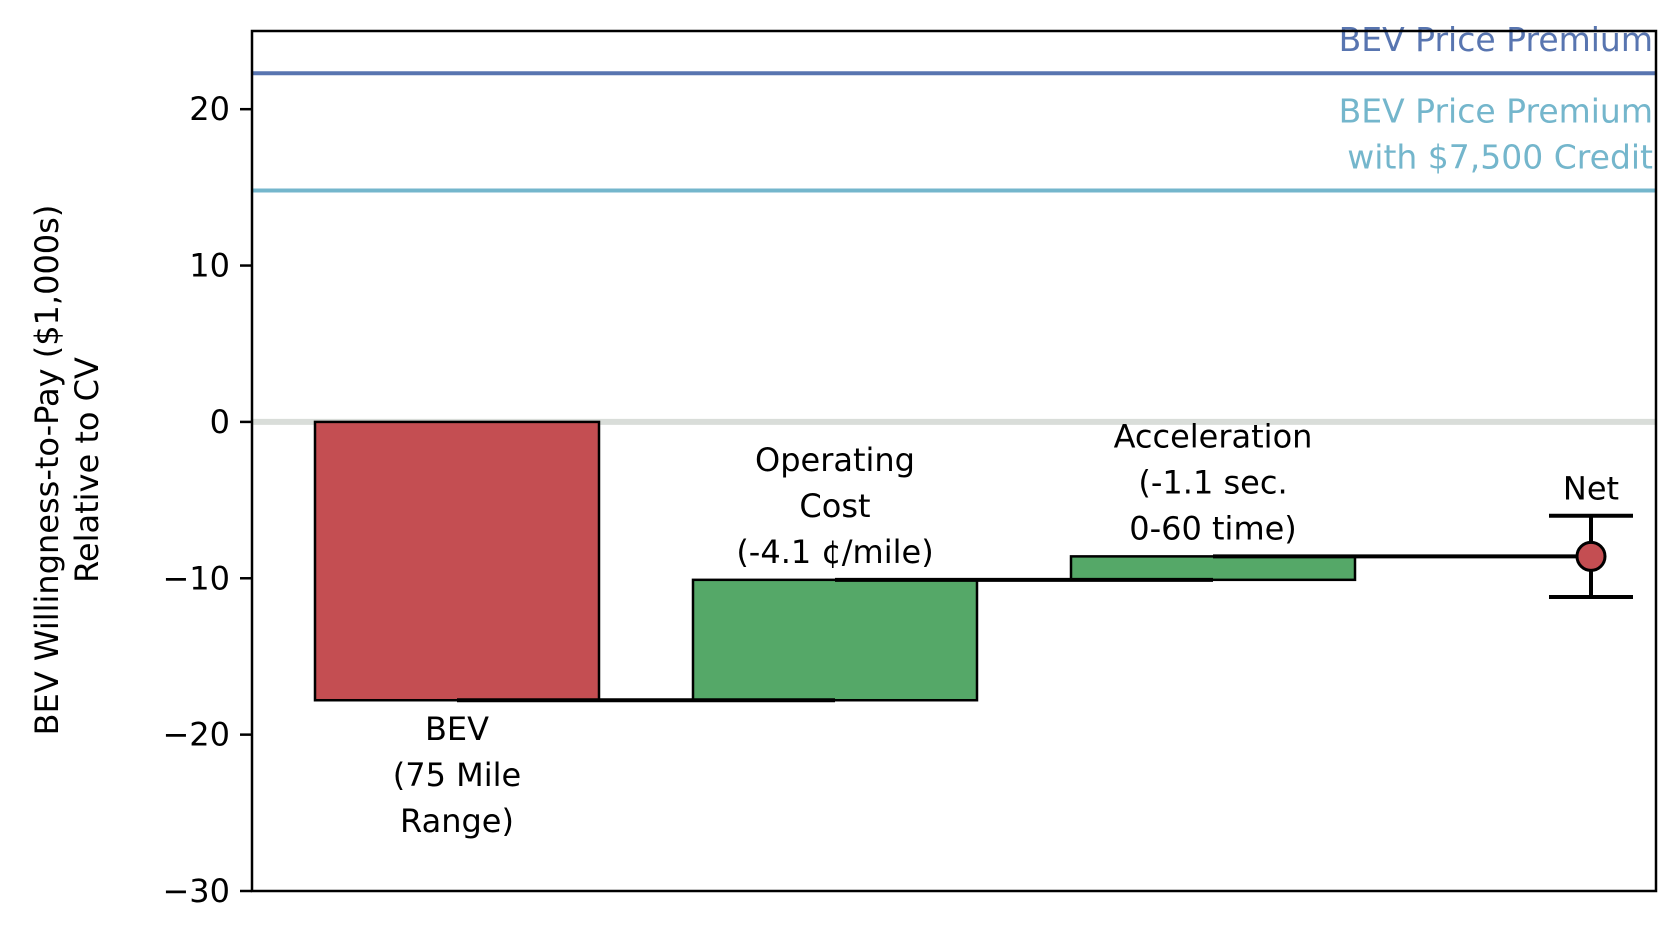  I want to click on y-tick-label-5: −20, so click(196, 735).